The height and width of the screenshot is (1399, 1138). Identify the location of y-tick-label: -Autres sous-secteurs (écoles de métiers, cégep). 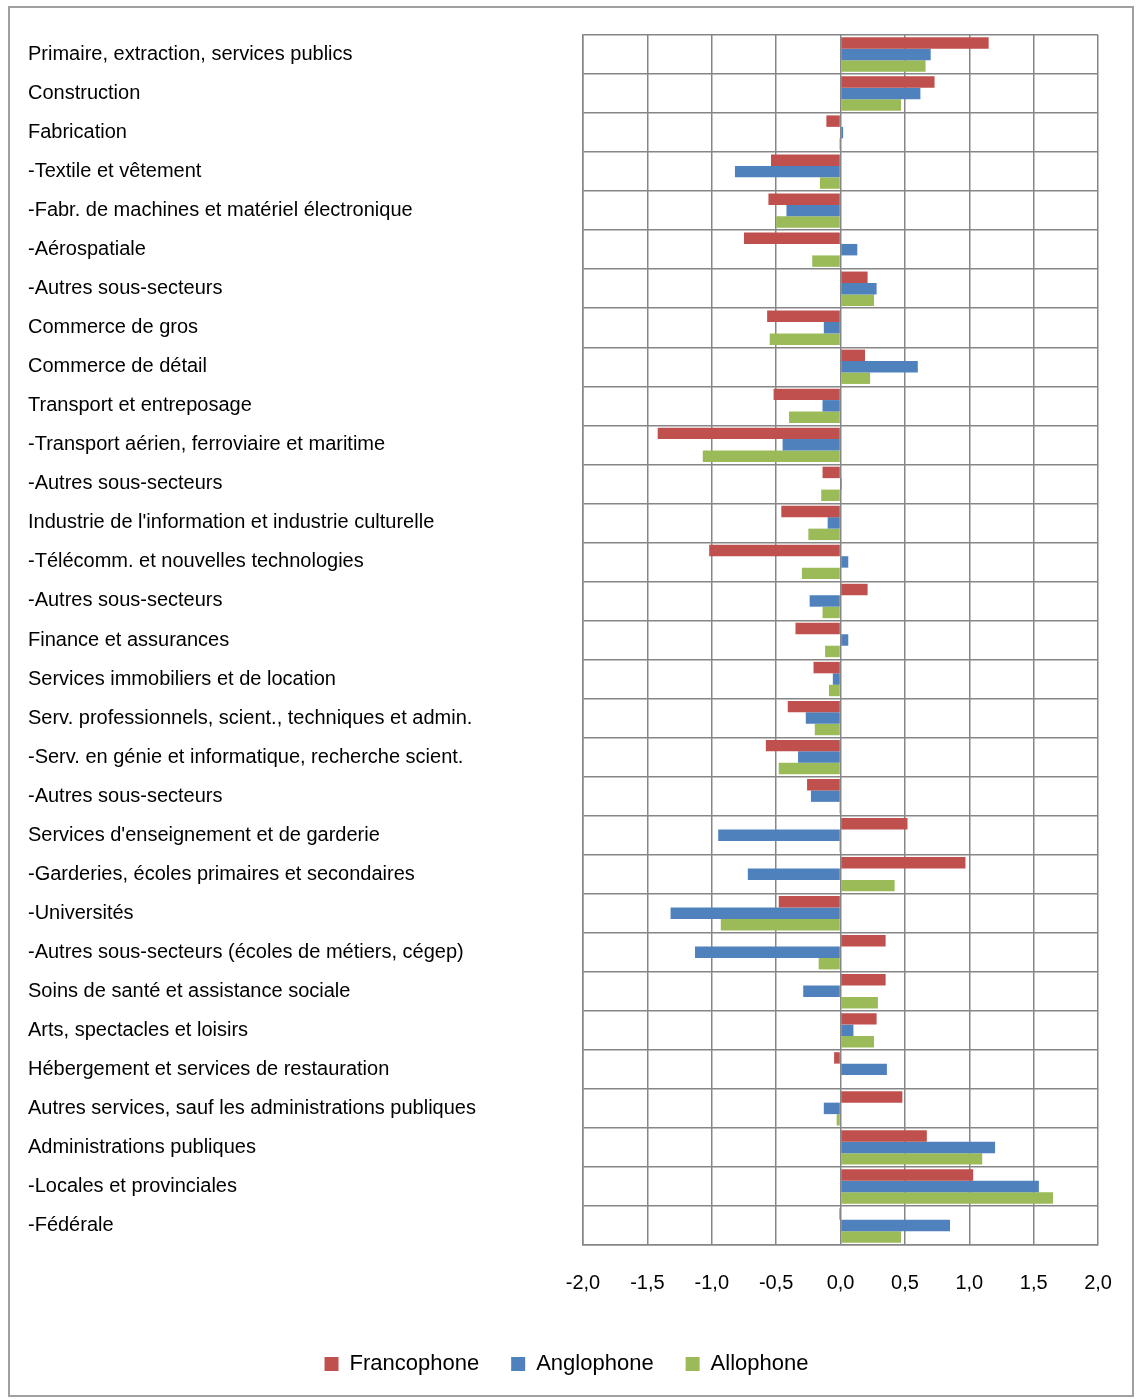
(246, 950).